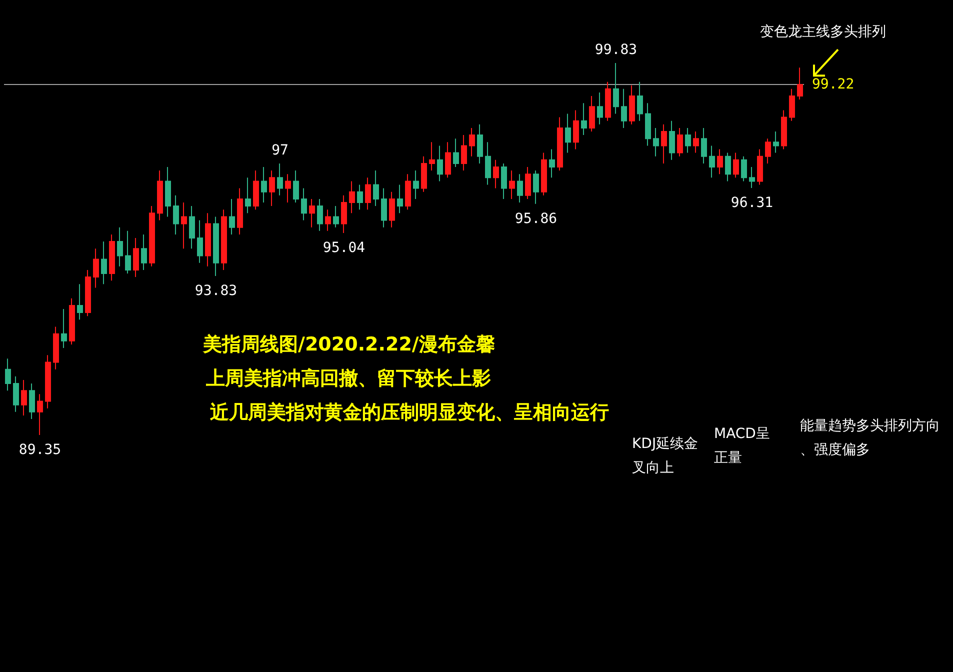  What do you see at coordinates (665, 456) in the screenshot?
I see `text: KDJ延续金叉向上` at bounding box center [665, 456].